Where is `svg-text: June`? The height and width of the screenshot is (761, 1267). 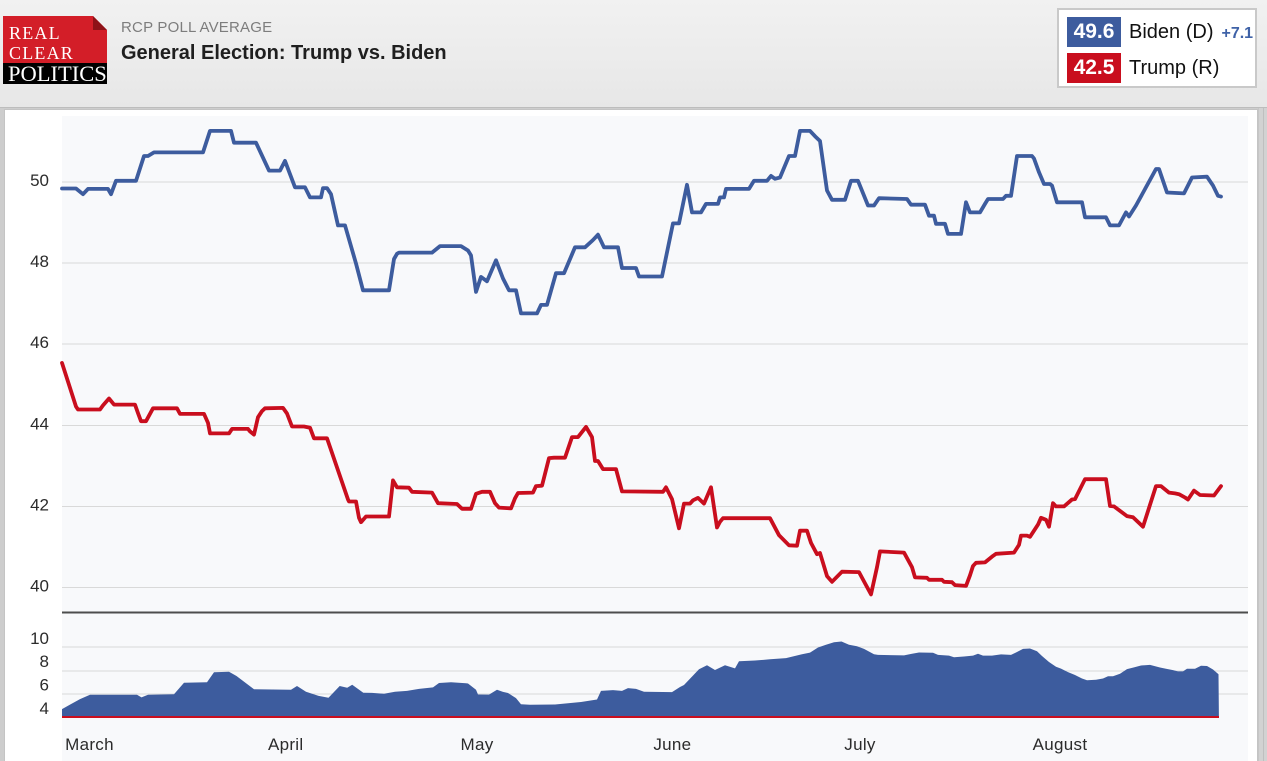 svg-text: June is located at coordinates (672, 744).